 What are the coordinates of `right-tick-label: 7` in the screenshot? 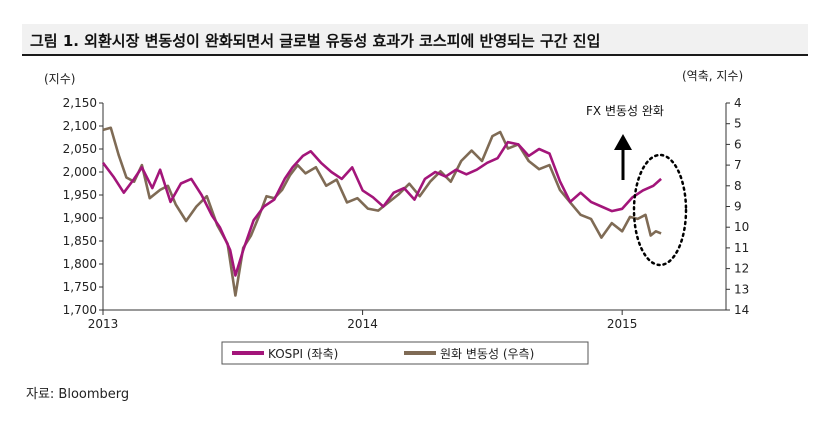 It's located at (738, 165).